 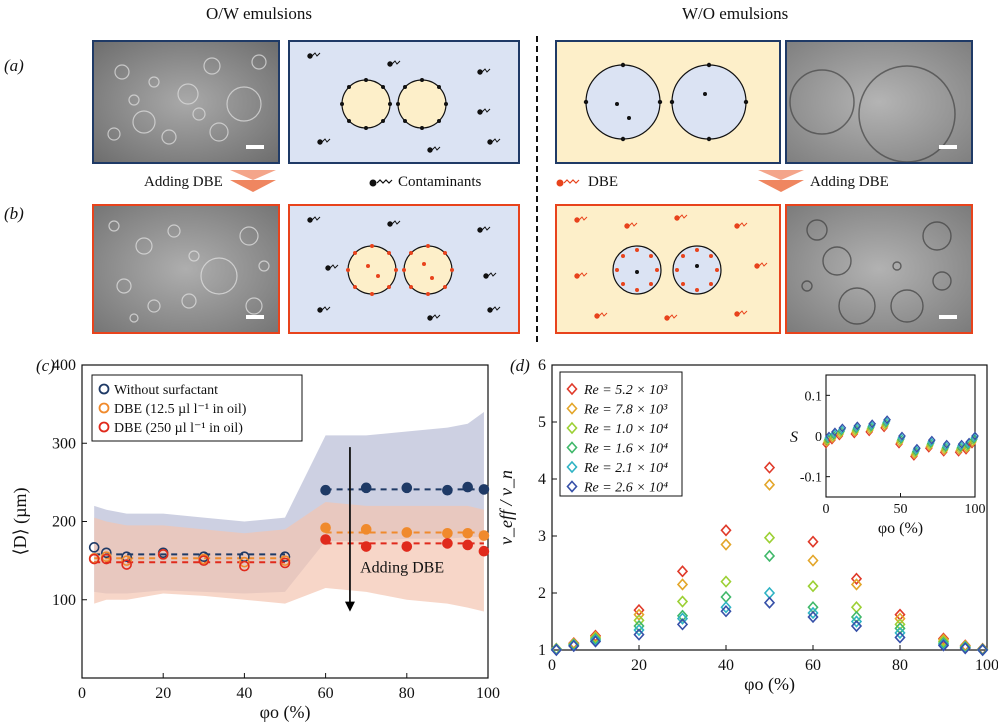 What do you see at coordinates (568, 183) in the screenshot?
I see `dbe-icon` at bounding box center [568, 183].